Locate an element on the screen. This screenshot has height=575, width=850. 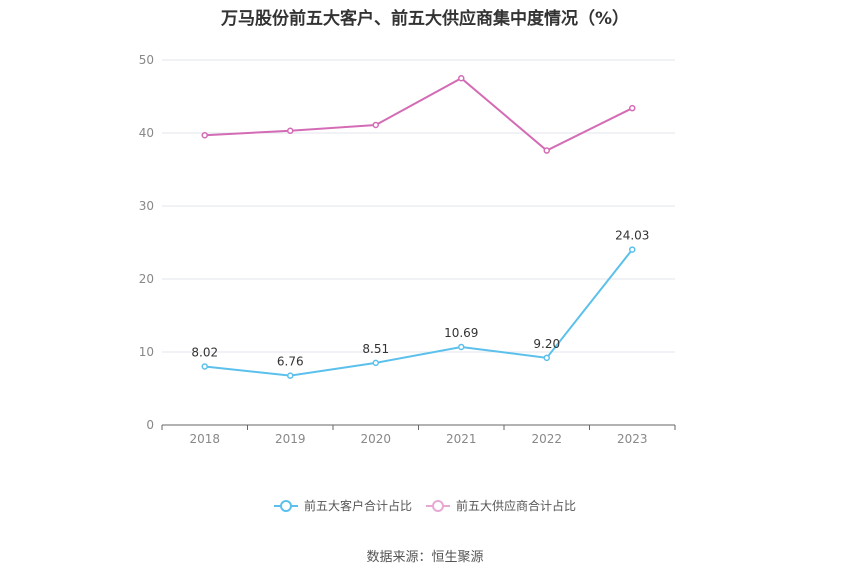
legend-item-customers: 前五大客户合计占比 is located at coordinates (342, 505).